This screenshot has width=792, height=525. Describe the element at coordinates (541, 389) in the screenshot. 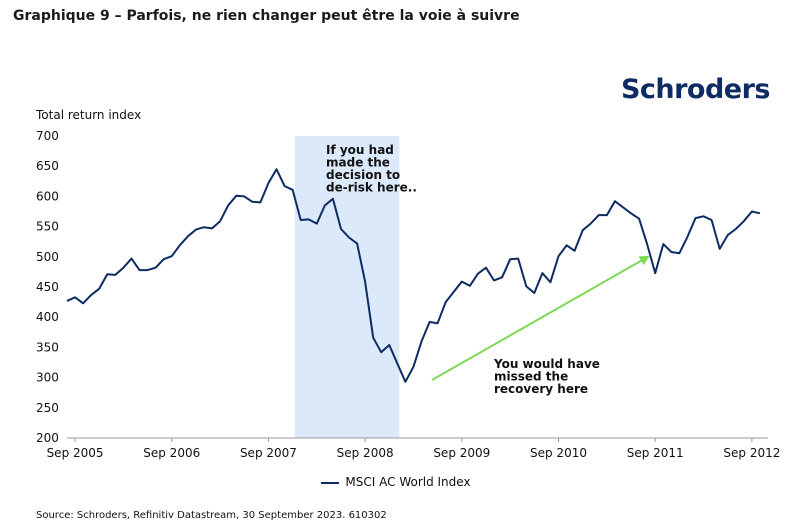

I see `annotation-recovery-text: recovery here` at that location.